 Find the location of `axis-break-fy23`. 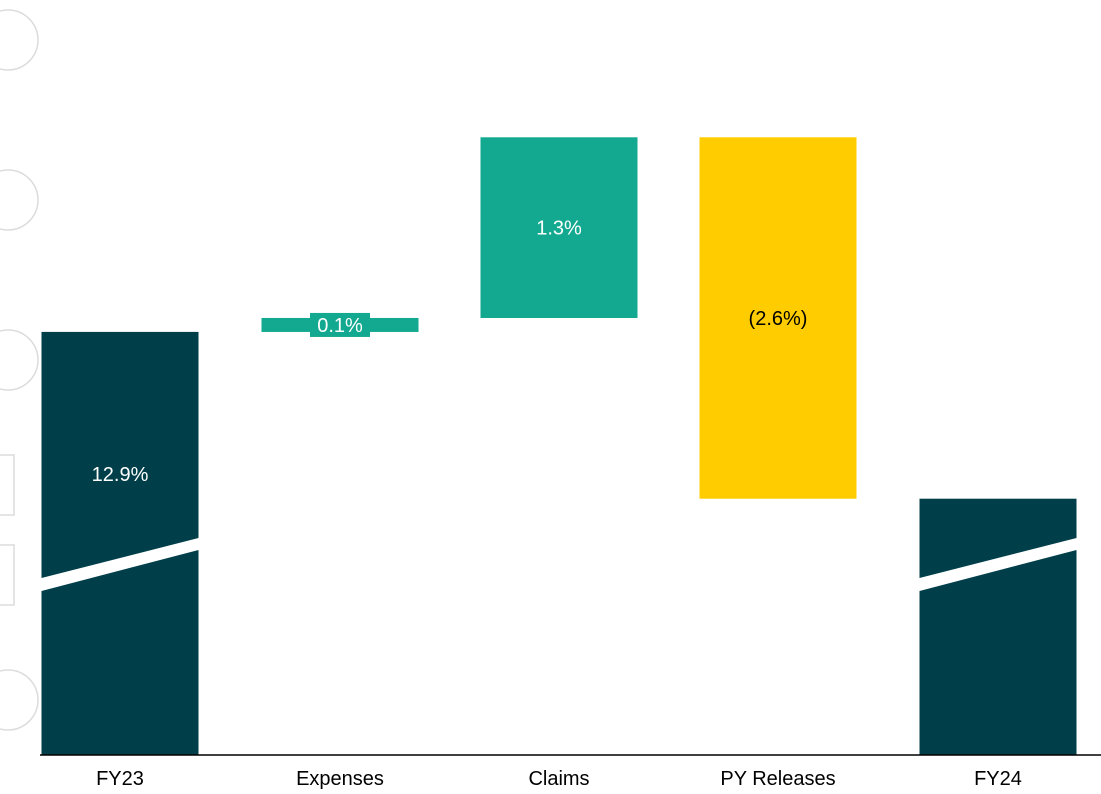

axis-break-fy23 is located at coordinates (120, 564).